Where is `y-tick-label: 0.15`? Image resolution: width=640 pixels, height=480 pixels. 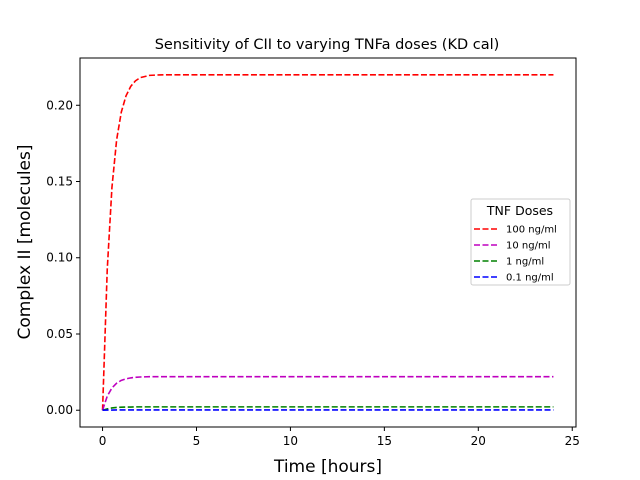
y-tick-label: 0.15 is located at coordinates (59, 182).